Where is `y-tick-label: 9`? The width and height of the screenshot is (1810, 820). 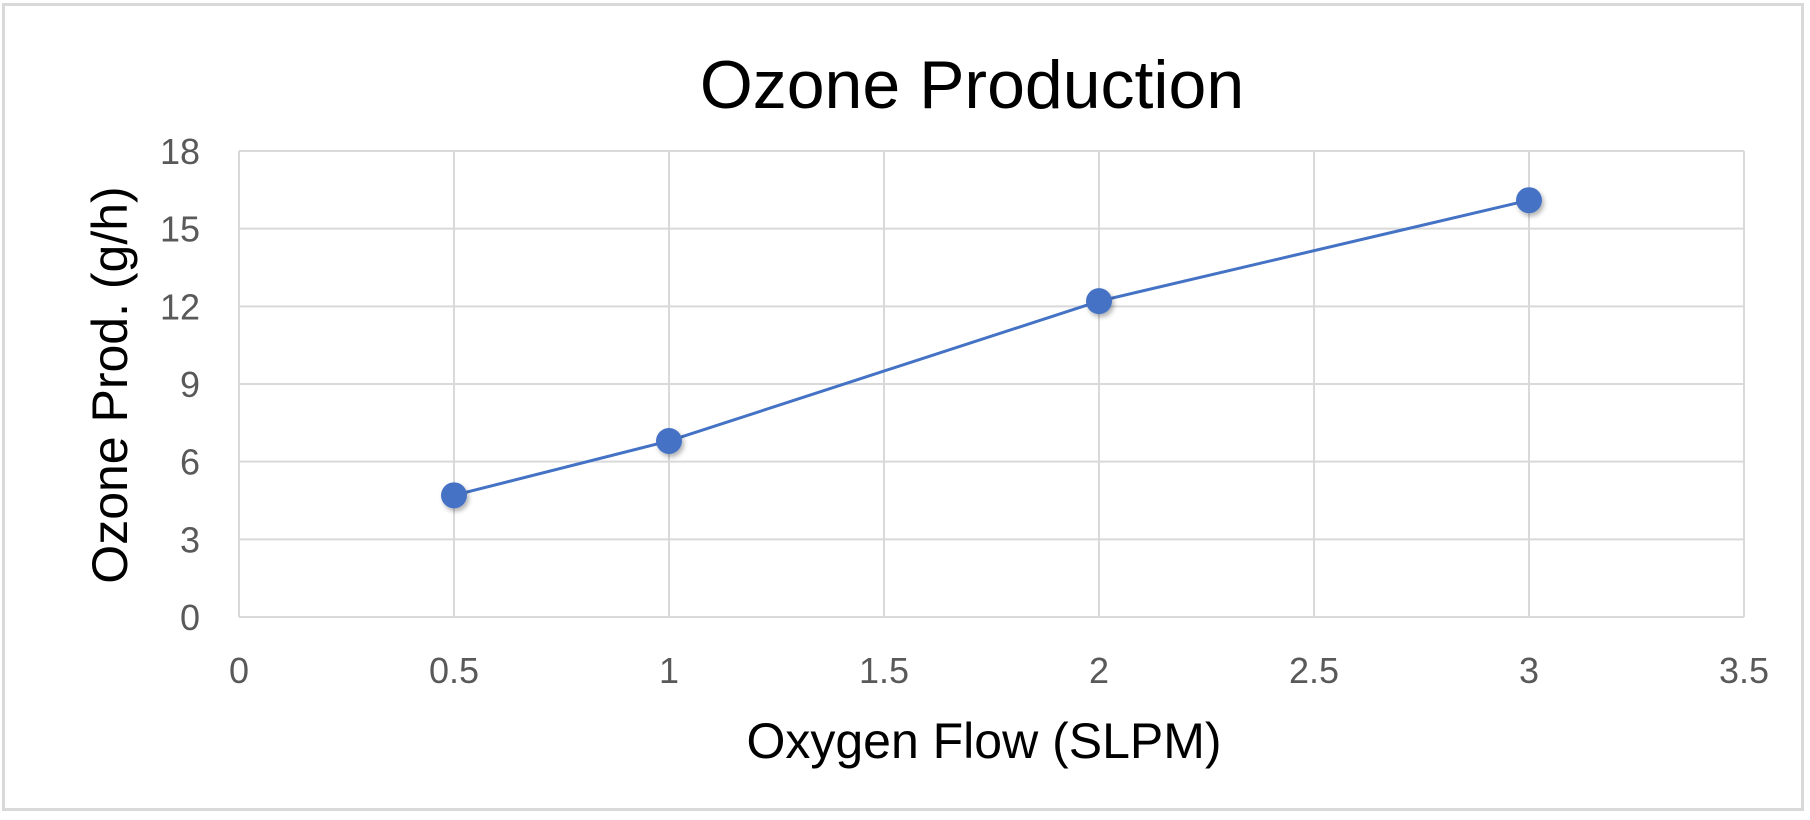
y-tick-label: 9 is located at coordinates (190, 384).